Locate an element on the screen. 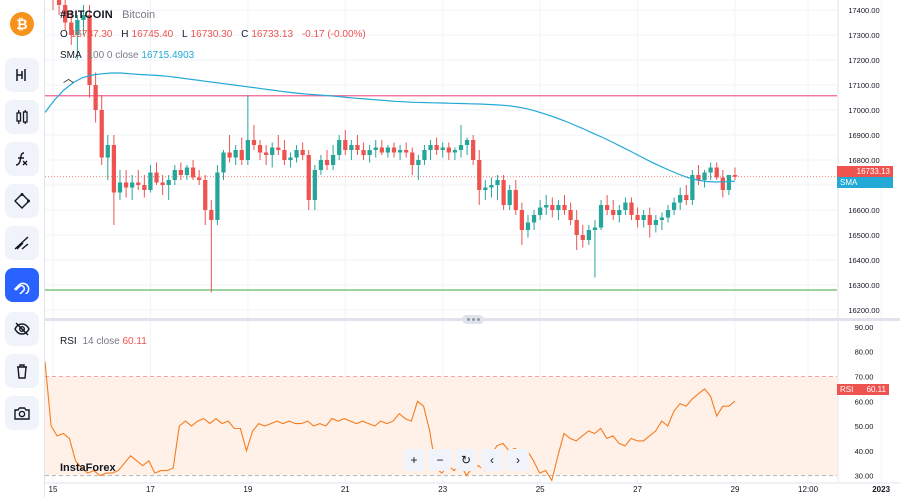 Image resolution: width=900 pixels, height=497 pixels. time-tick-label: 23 is located at coordinates (442, 489).